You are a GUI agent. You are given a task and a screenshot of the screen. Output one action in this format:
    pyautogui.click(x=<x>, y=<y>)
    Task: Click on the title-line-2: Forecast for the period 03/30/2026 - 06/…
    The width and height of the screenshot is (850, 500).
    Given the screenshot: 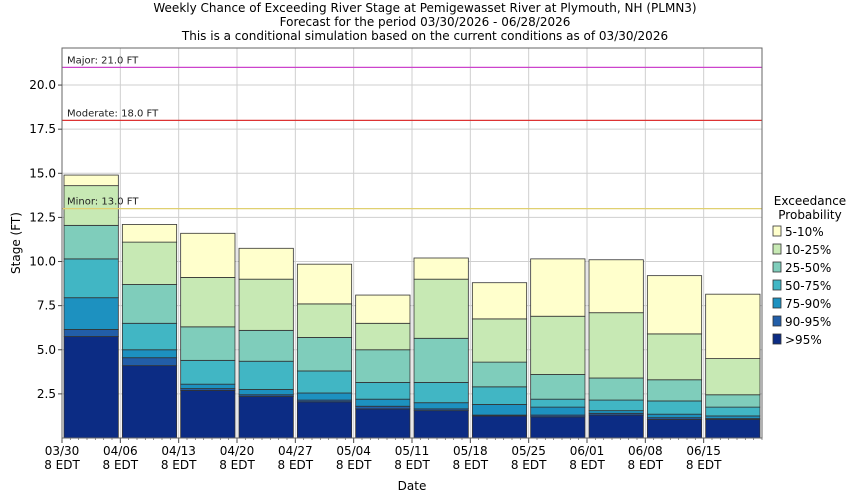 What is the action you would take?
    pyautogui.click(x=425, y=22)
    